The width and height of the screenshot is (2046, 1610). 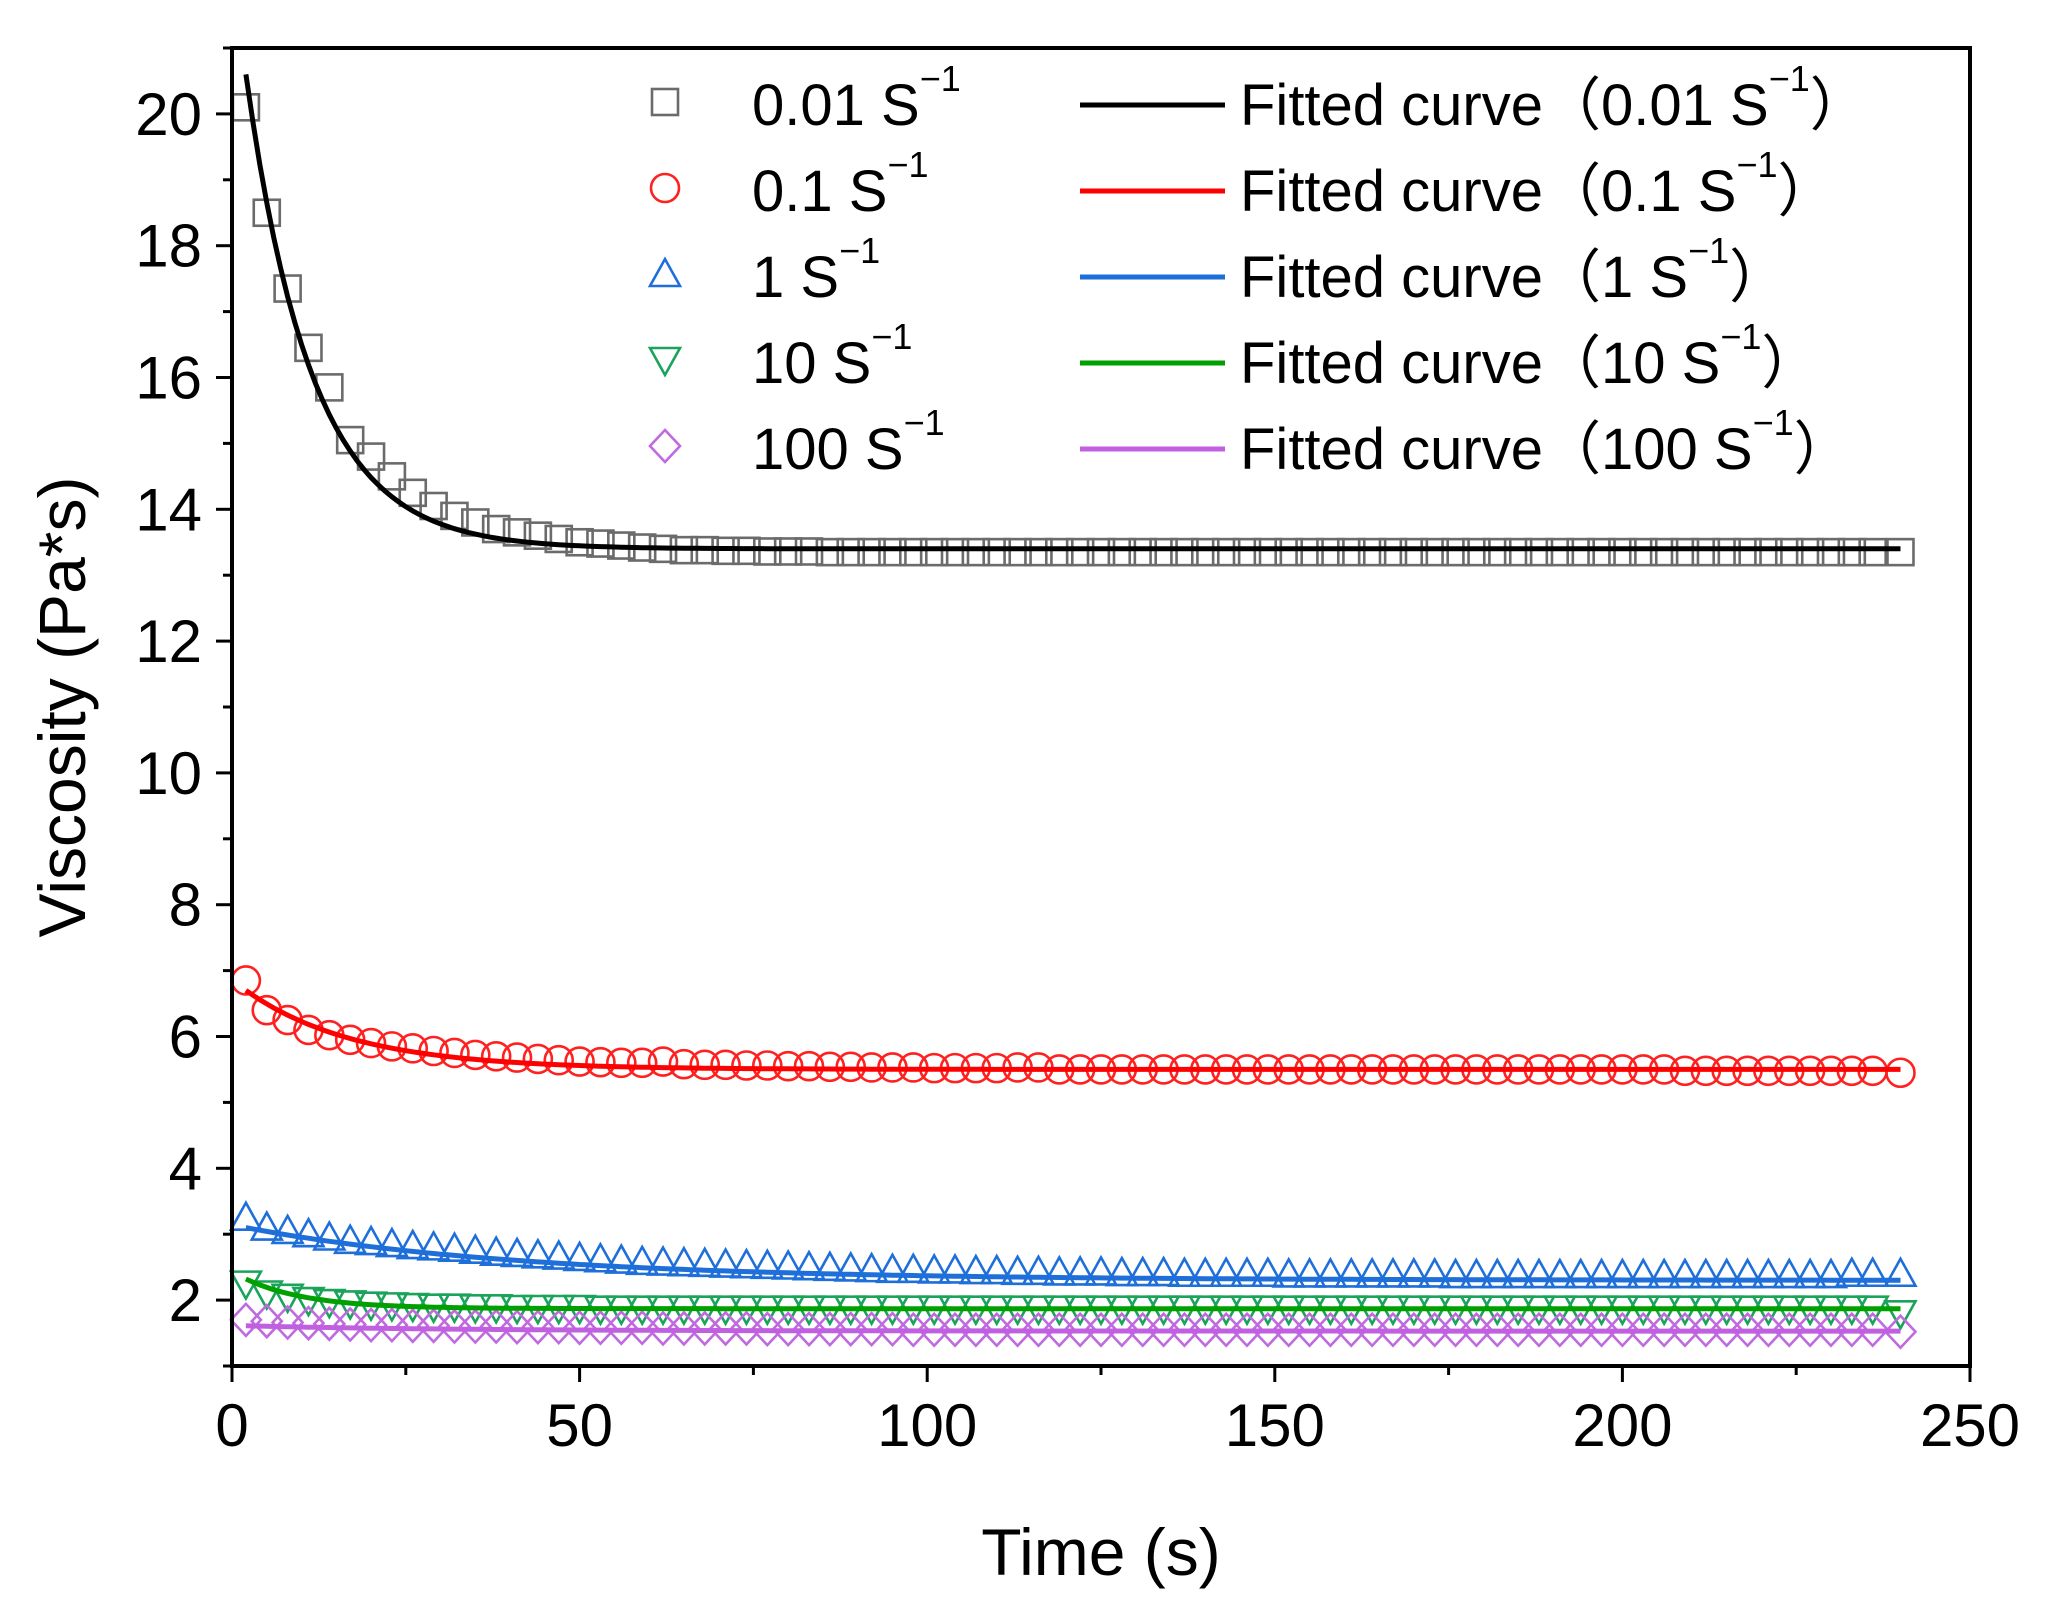 What do you see at coordinates (168, 246) in the screenshot?
I see `y-tick-label: 18` at bounding box center [168, 246].